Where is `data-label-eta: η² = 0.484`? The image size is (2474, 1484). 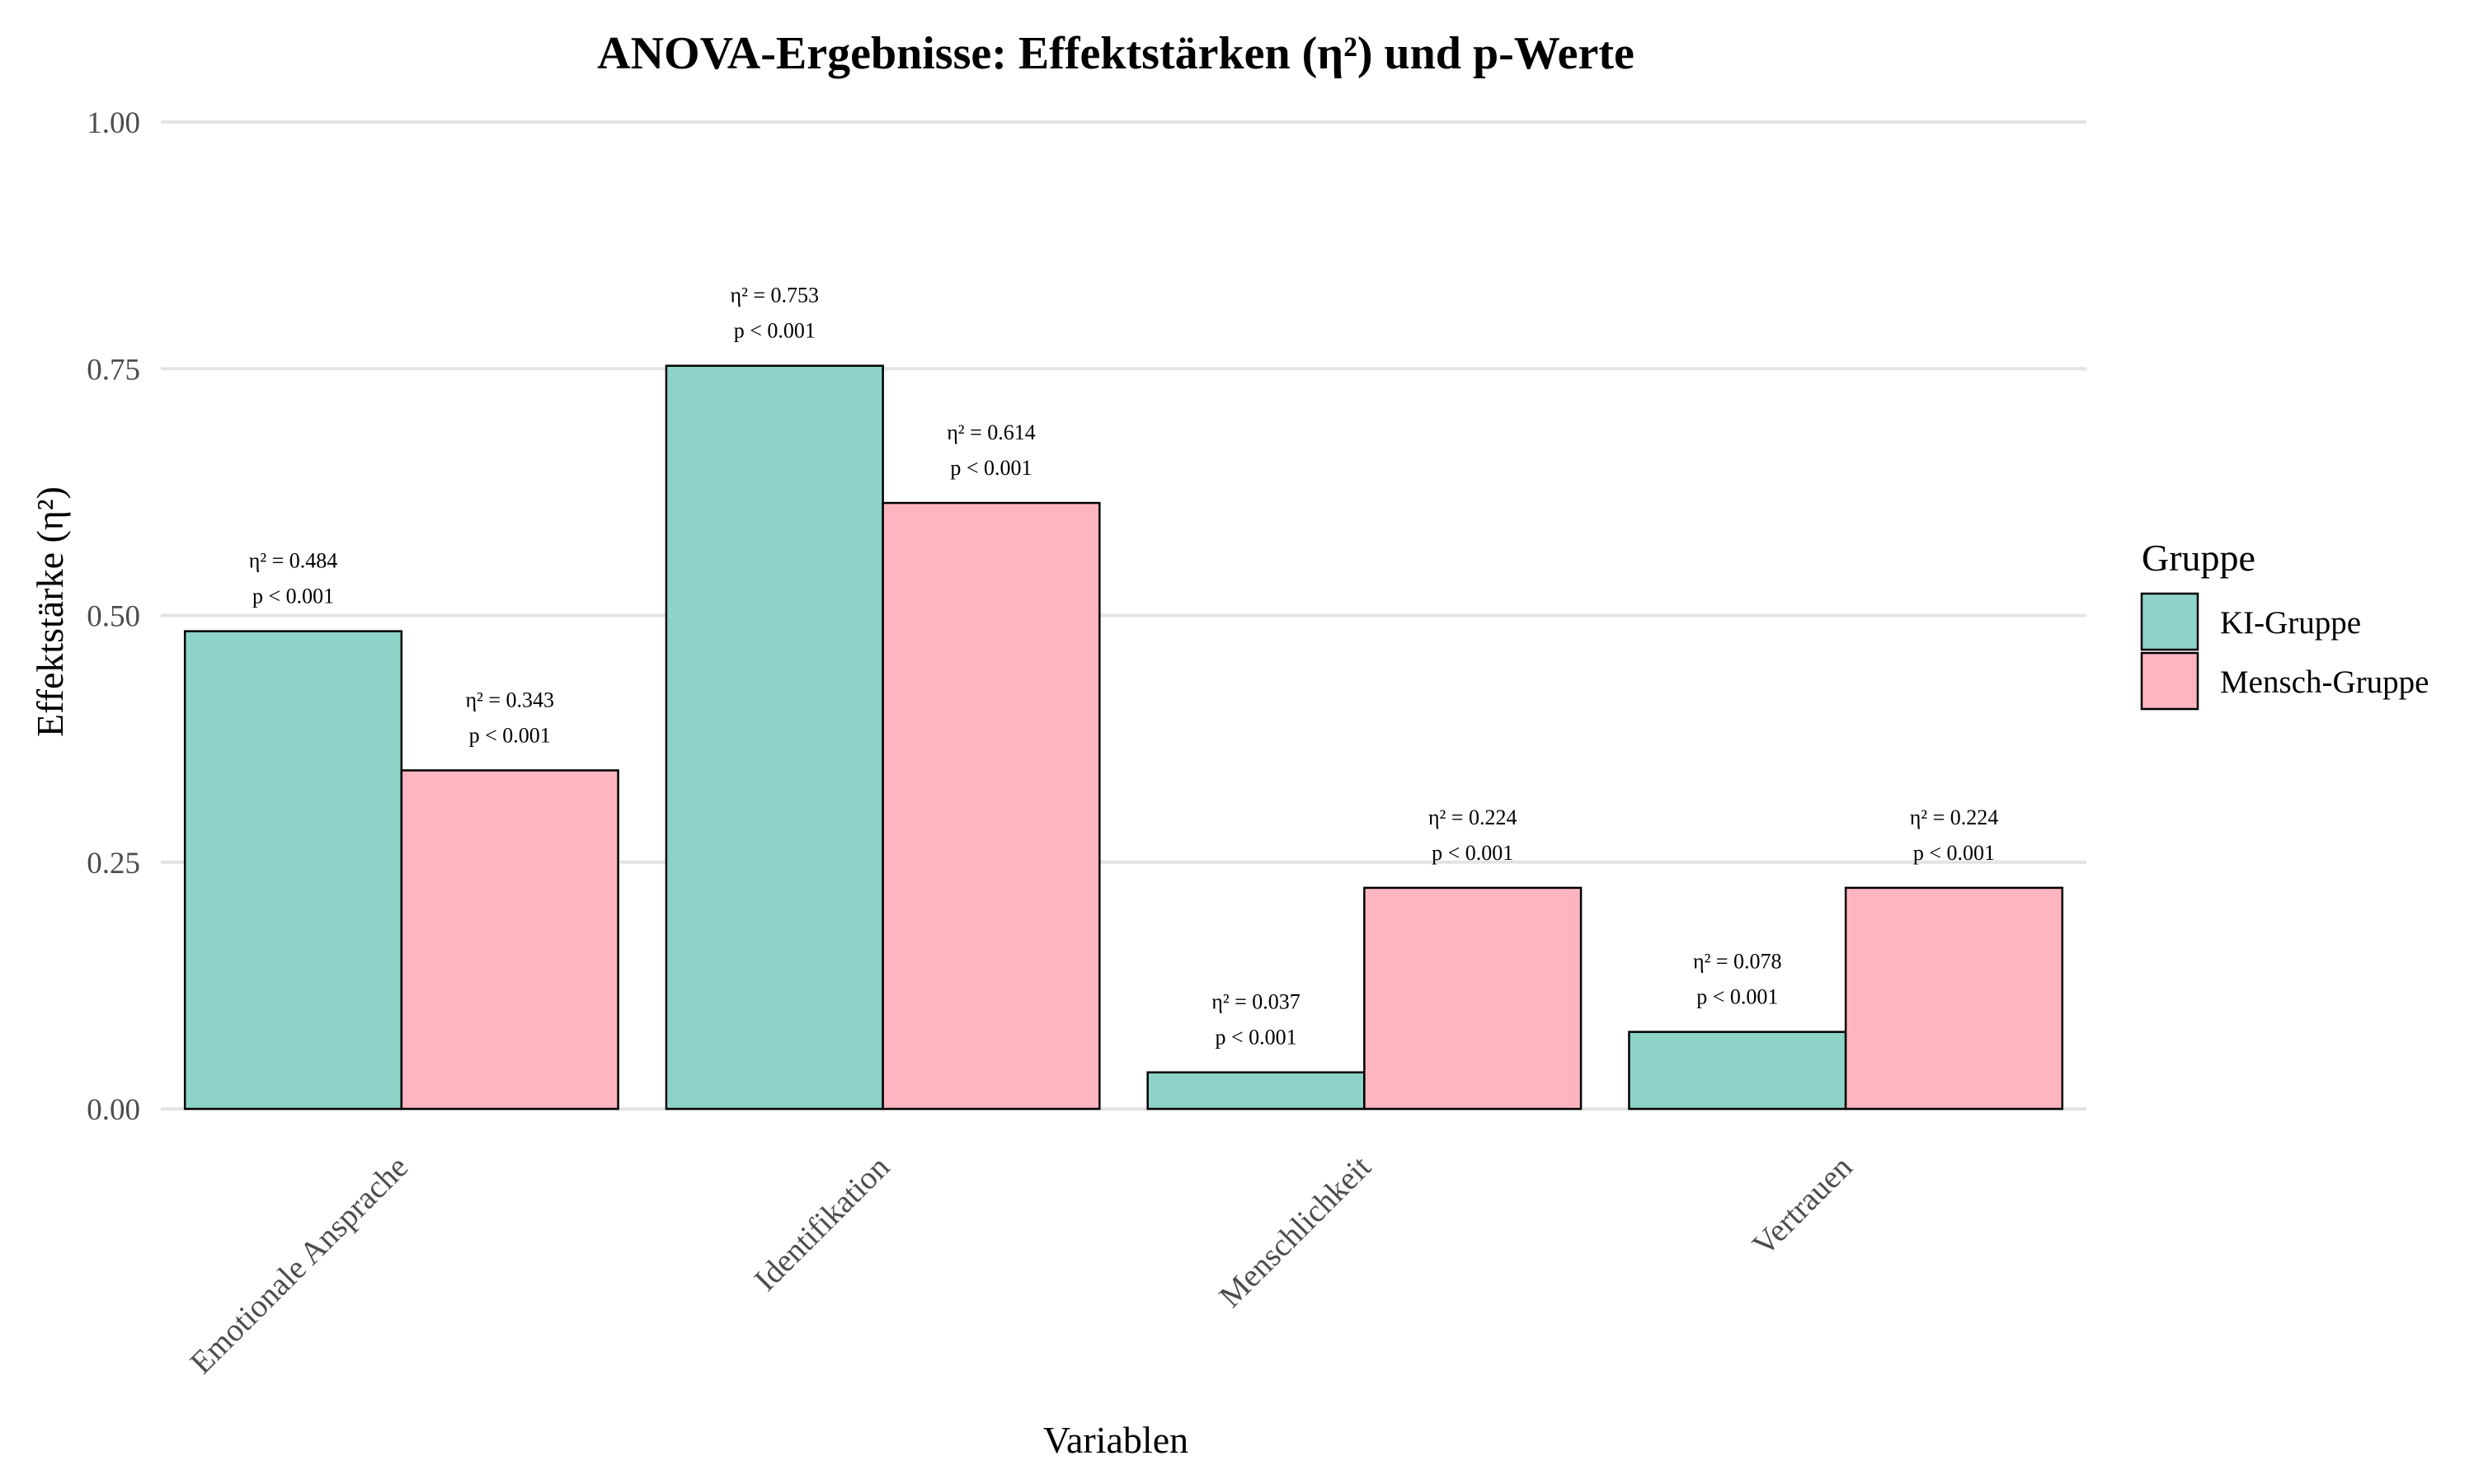 data-label-eta: η² = 0.484 is located at coordinates (293, 561).